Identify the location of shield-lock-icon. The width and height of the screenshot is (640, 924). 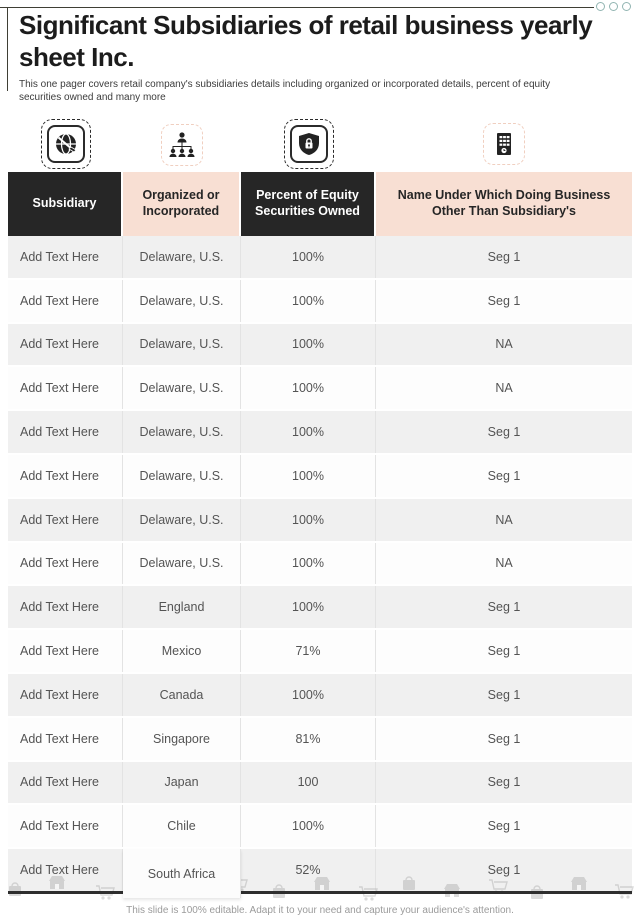
(309, 144).